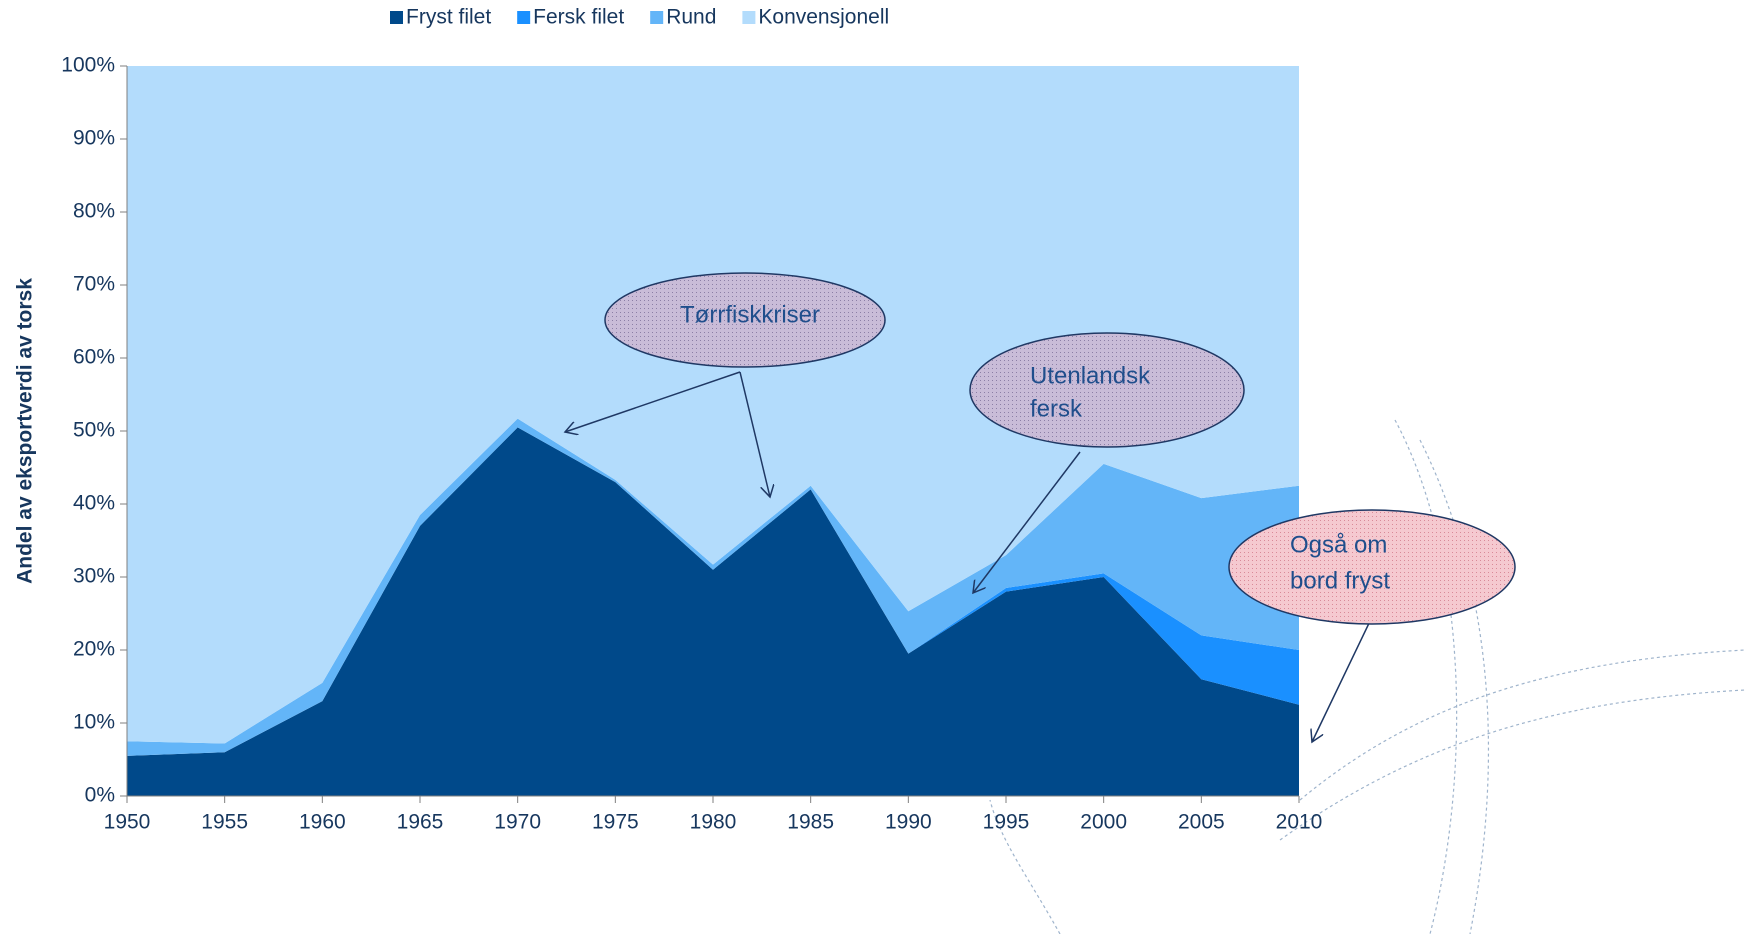  I want to click on y-tick-label: 60%, so click(94, 357).